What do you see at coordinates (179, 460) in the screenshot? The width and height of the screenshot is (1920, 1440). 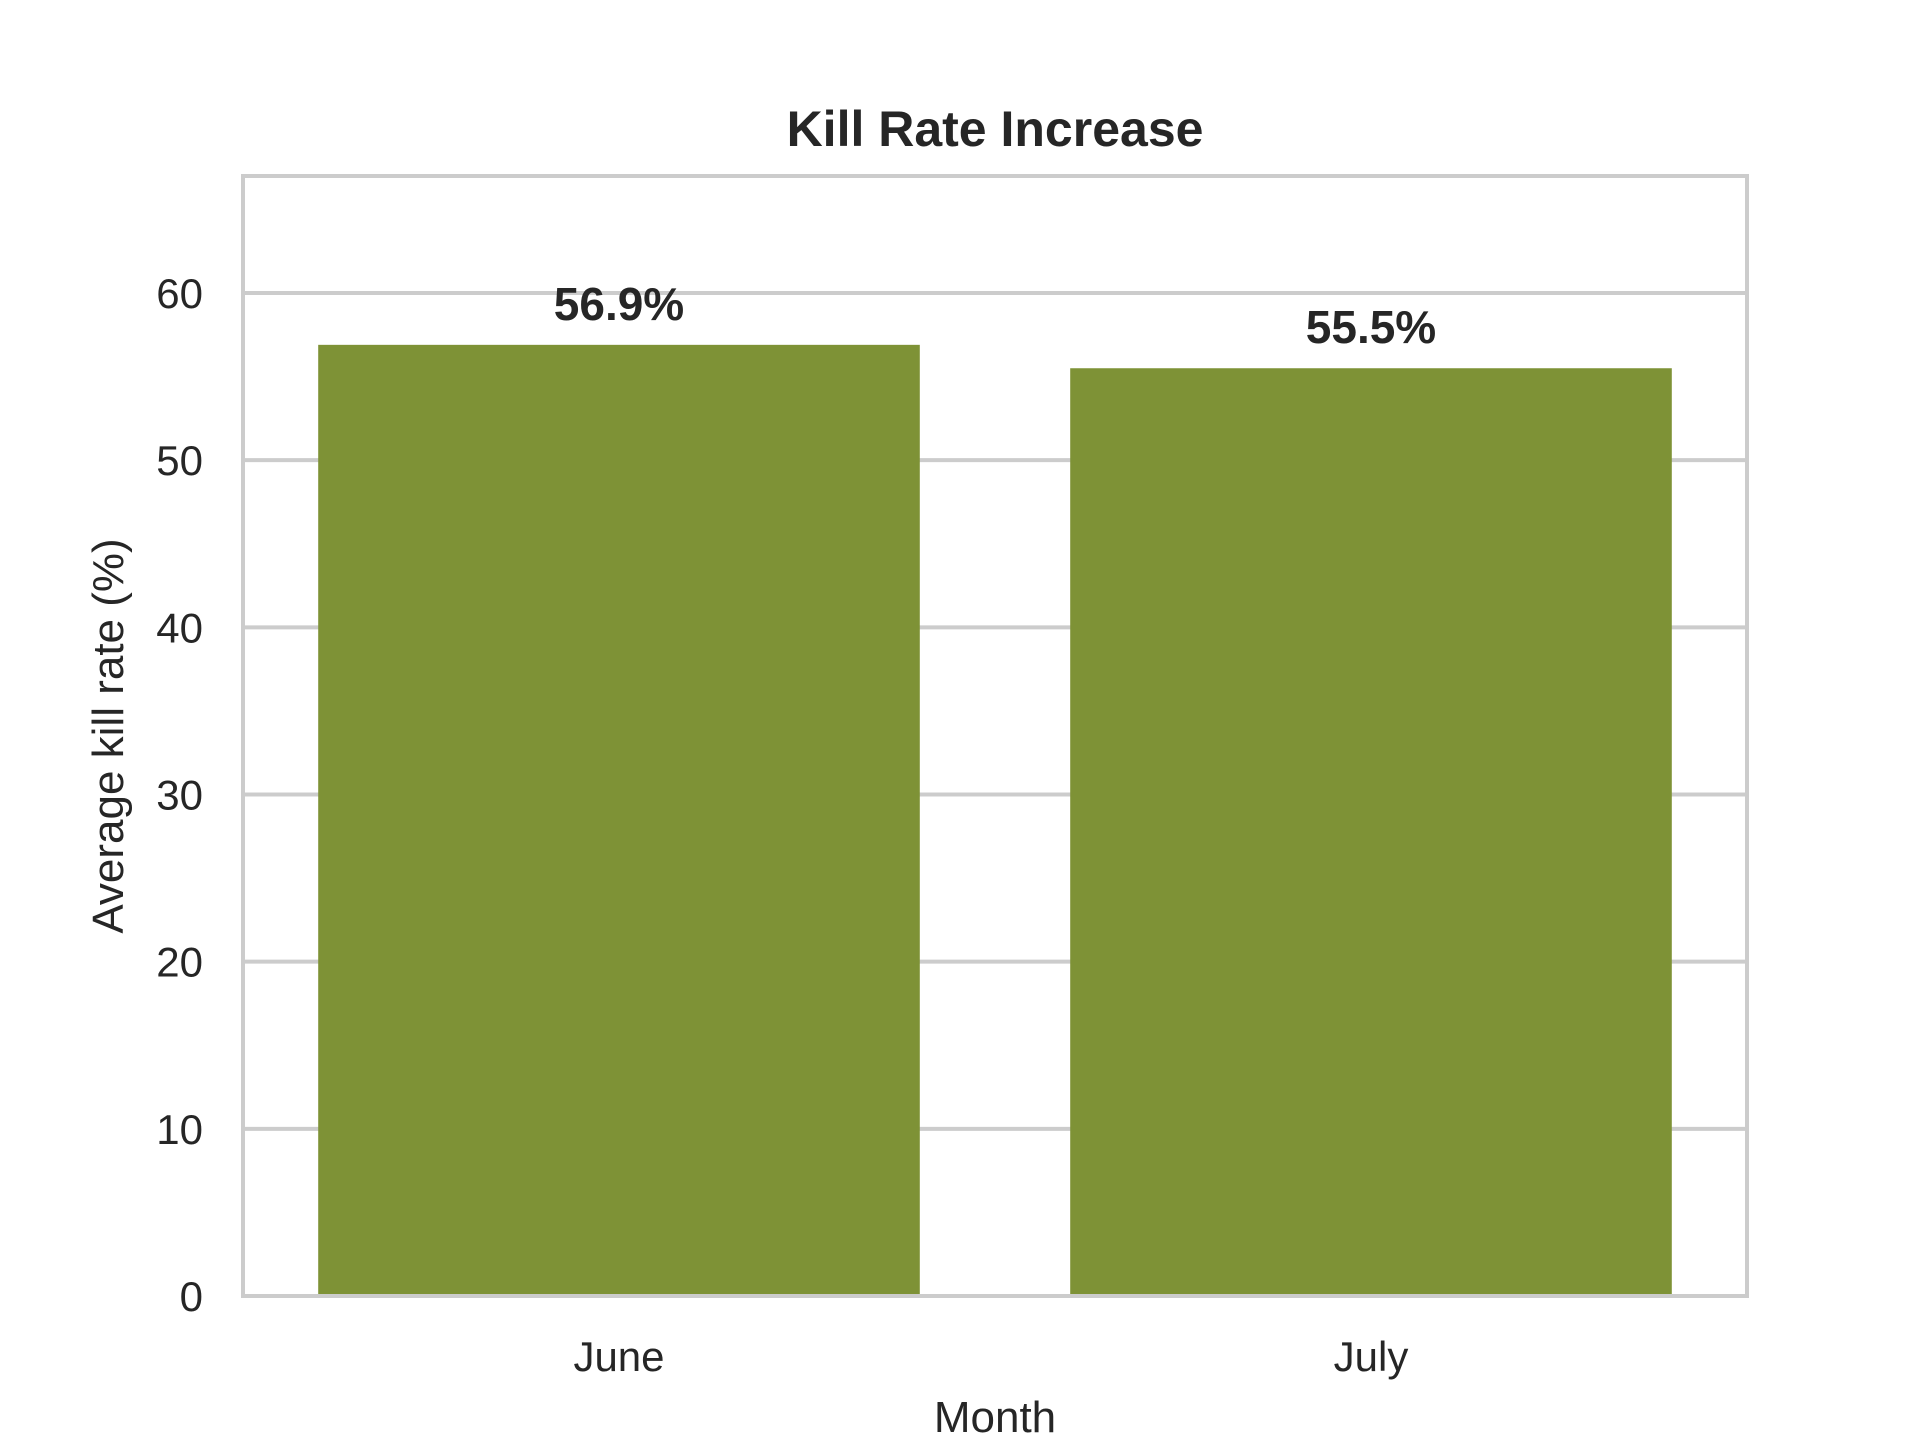 I see `y-tick-label: 50` at bounding box center [179, 460].